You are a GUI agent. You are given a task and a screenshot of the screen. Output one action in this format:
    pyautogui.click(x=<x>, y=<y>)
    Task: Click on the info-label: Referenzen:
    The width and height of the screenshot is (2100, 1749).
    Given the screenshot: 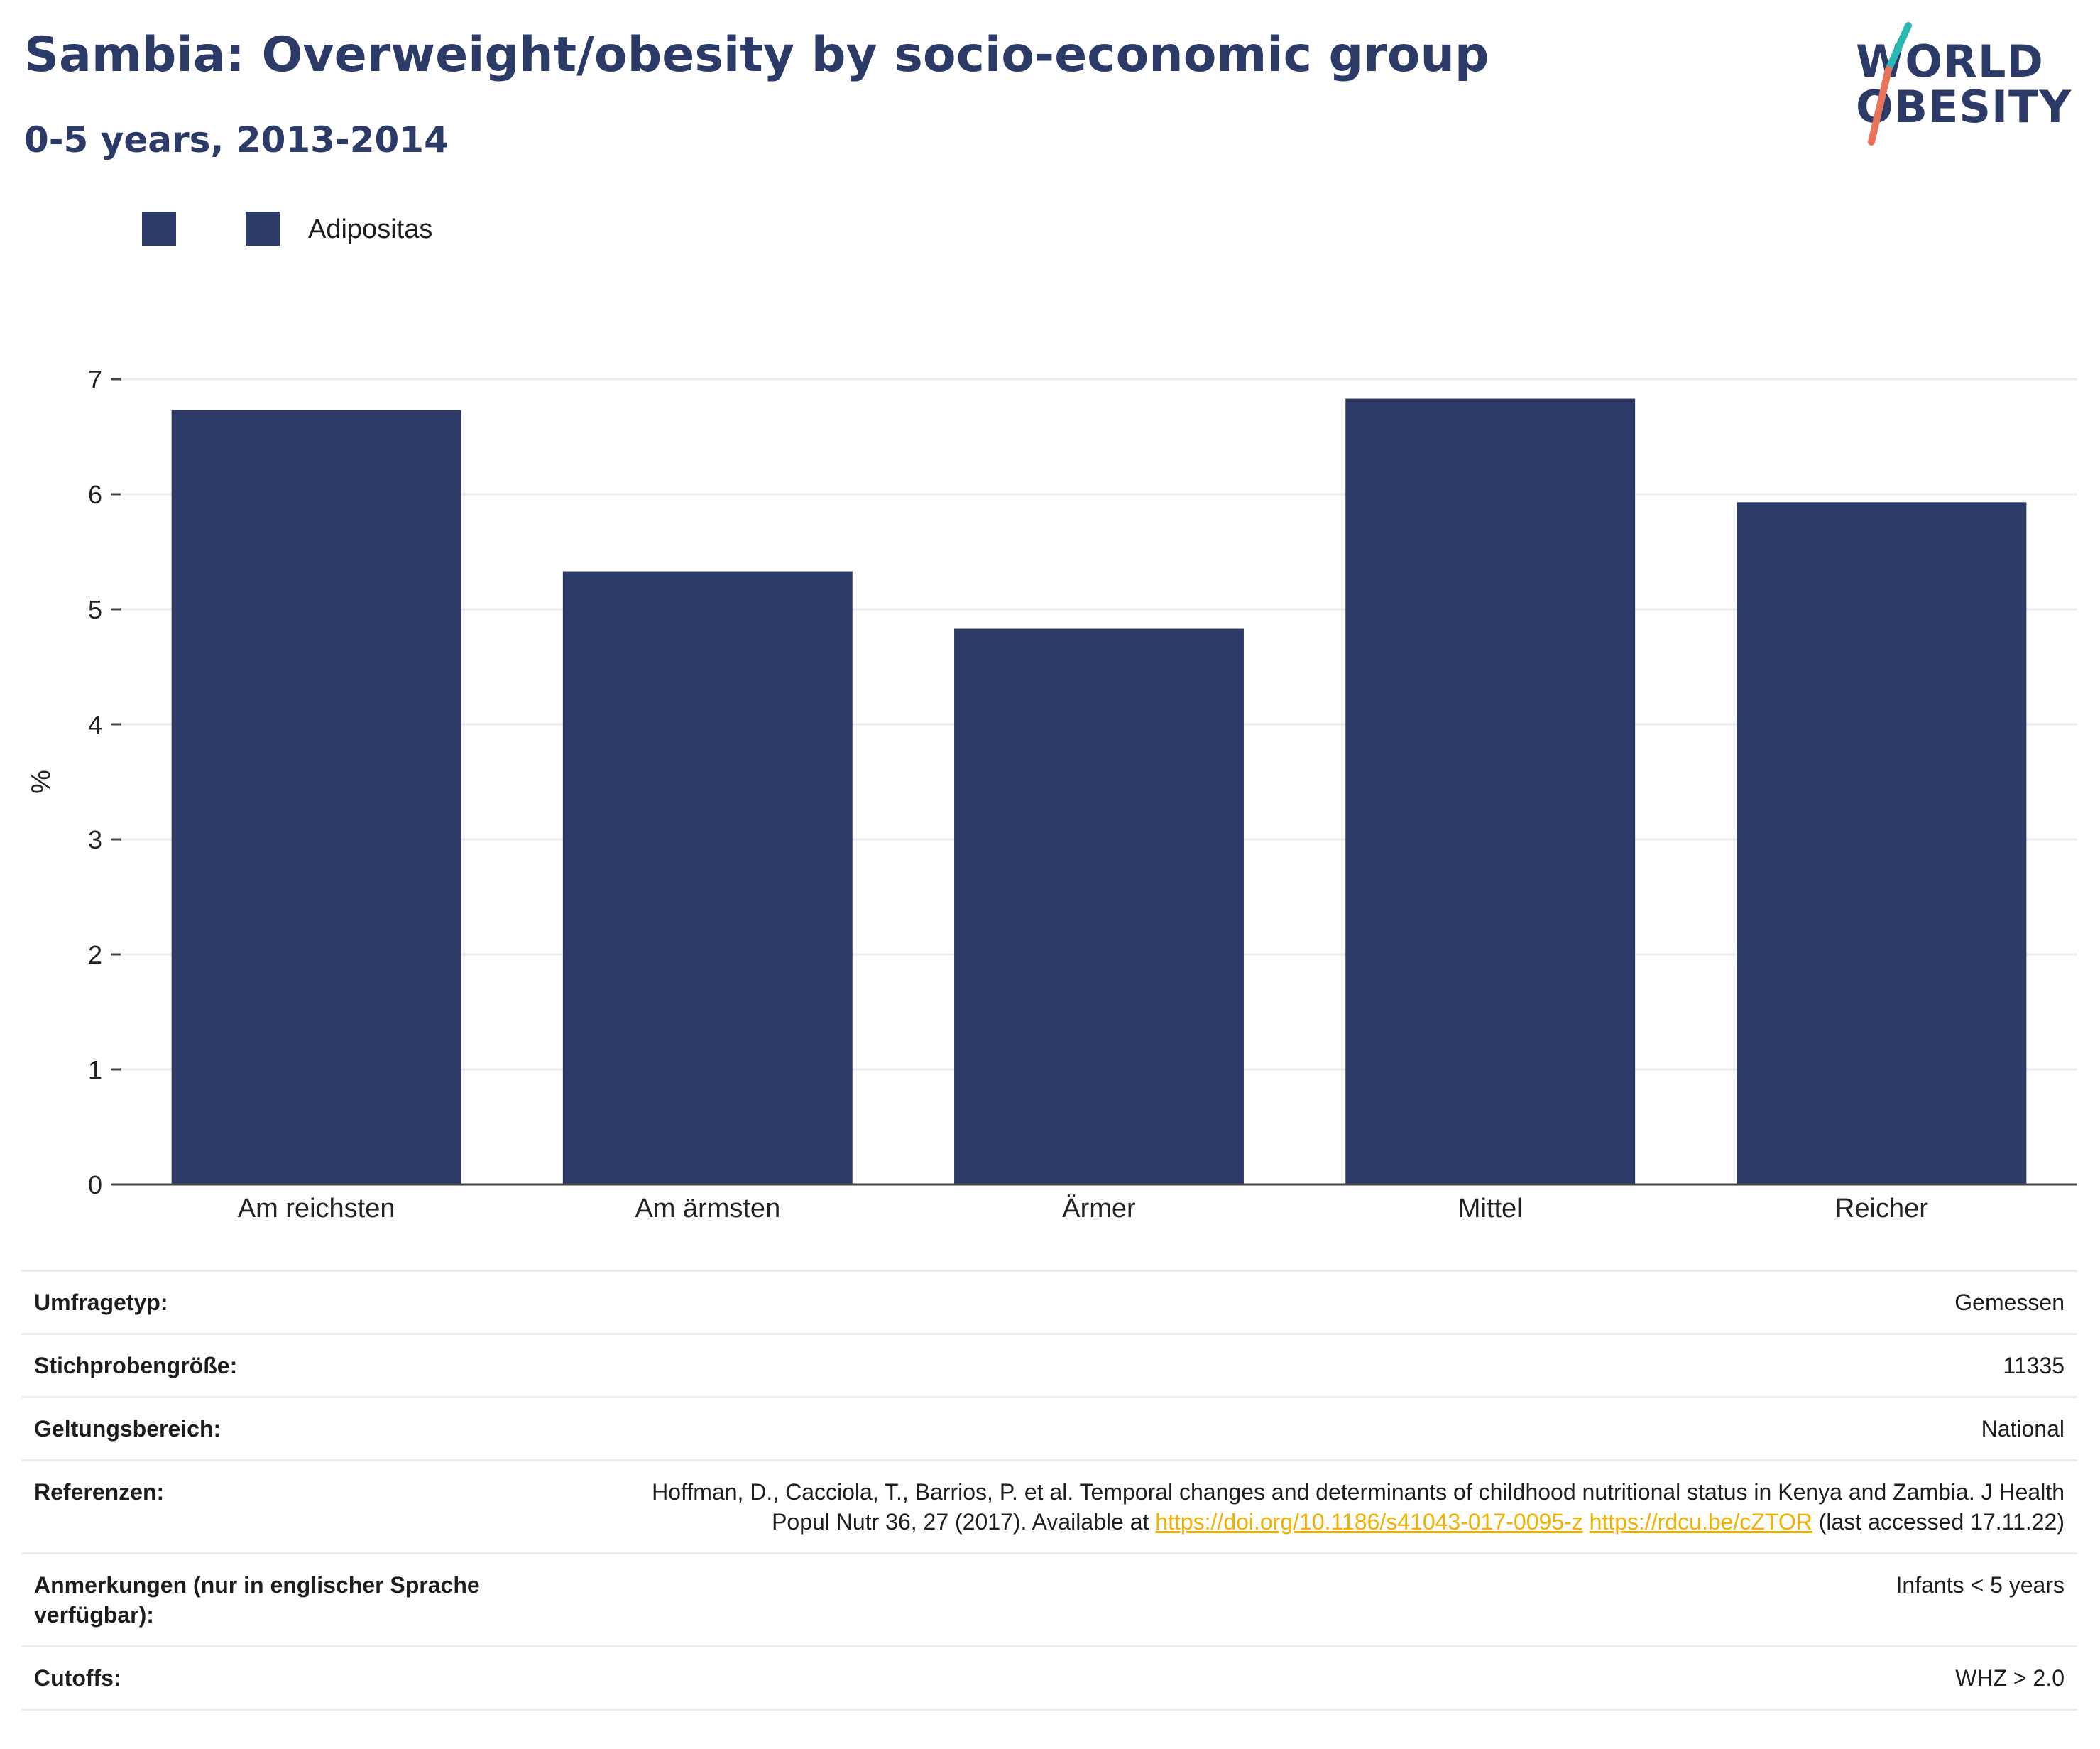 What is the action you would take?
    pyautogui.click(x=276, y=1507)
    